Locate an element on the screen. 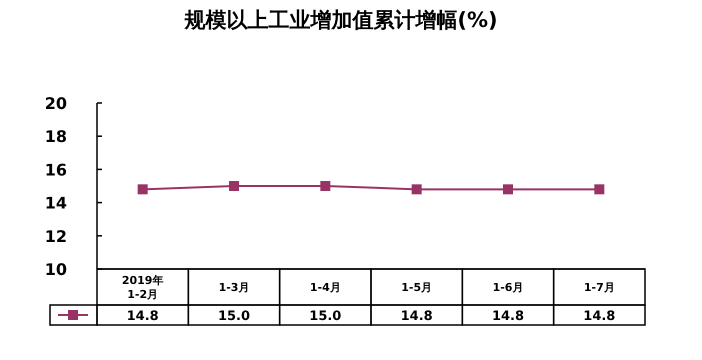 This screenshot has width=702, height=360. y-tick-label: 10 is located at coordinates (55, 269).